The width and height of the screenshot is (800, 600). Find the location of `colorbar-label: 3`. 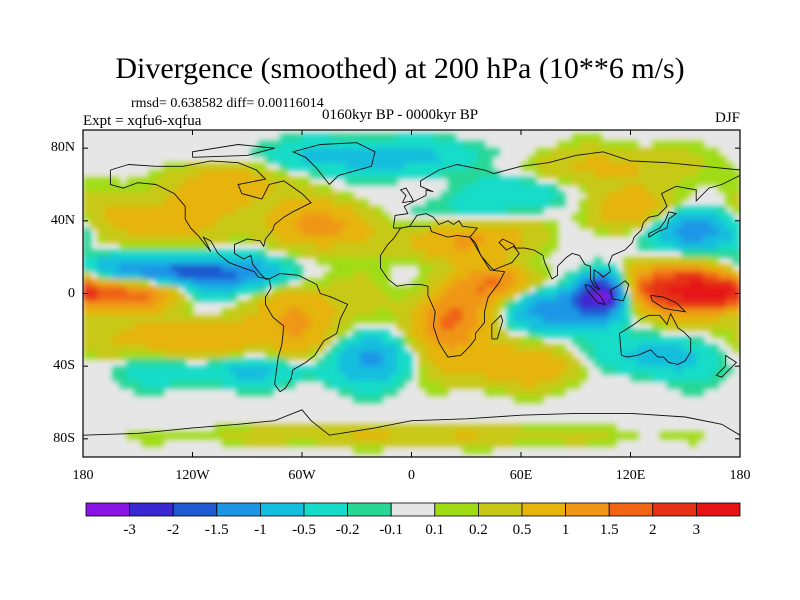

colorbar-label: 3 is located at coordinates (696, 530).